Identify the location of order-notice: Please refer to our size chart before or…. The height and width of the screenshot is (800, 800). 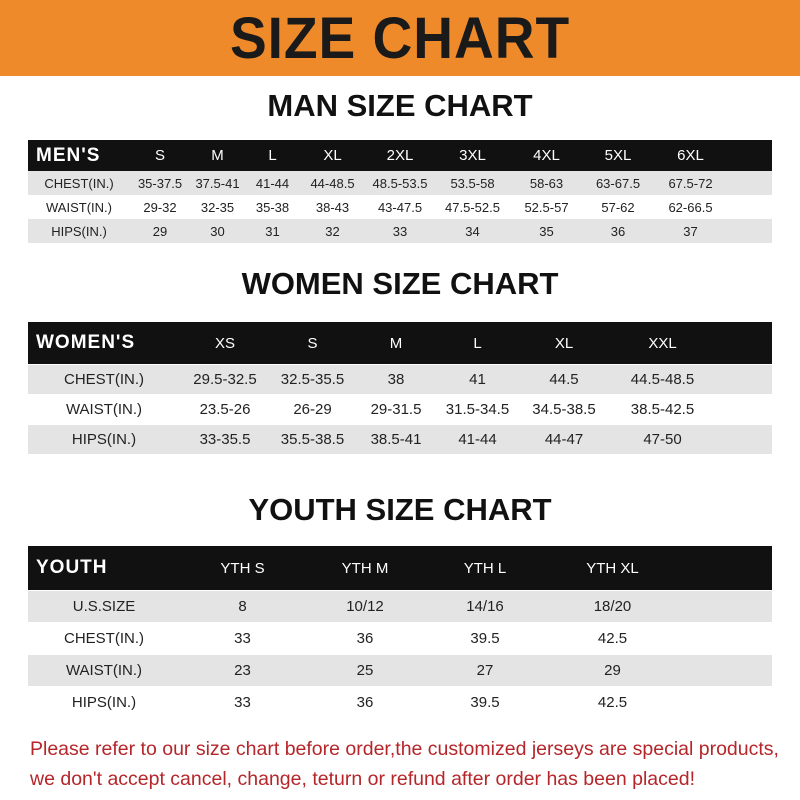
(410, 764).